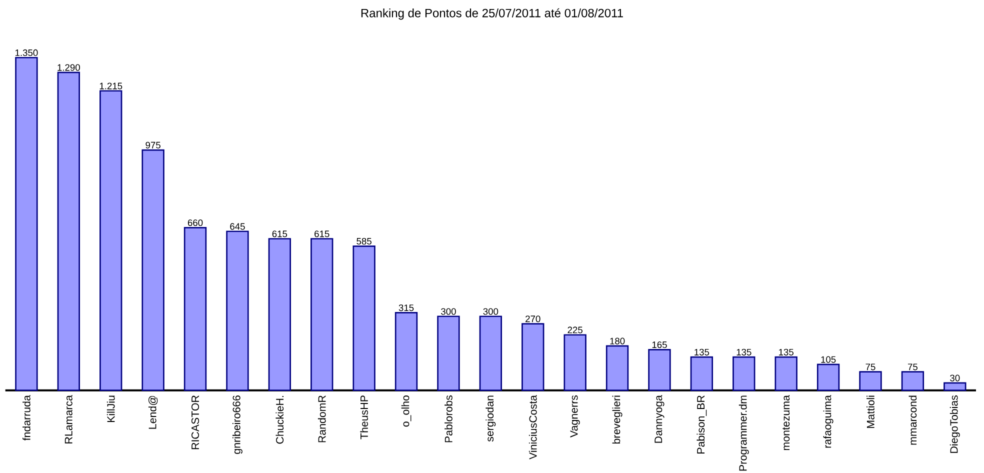  Describe the element at coordinates (870, 412) in the screenshot. I see `x-tick-label: Mattioli` at that location.